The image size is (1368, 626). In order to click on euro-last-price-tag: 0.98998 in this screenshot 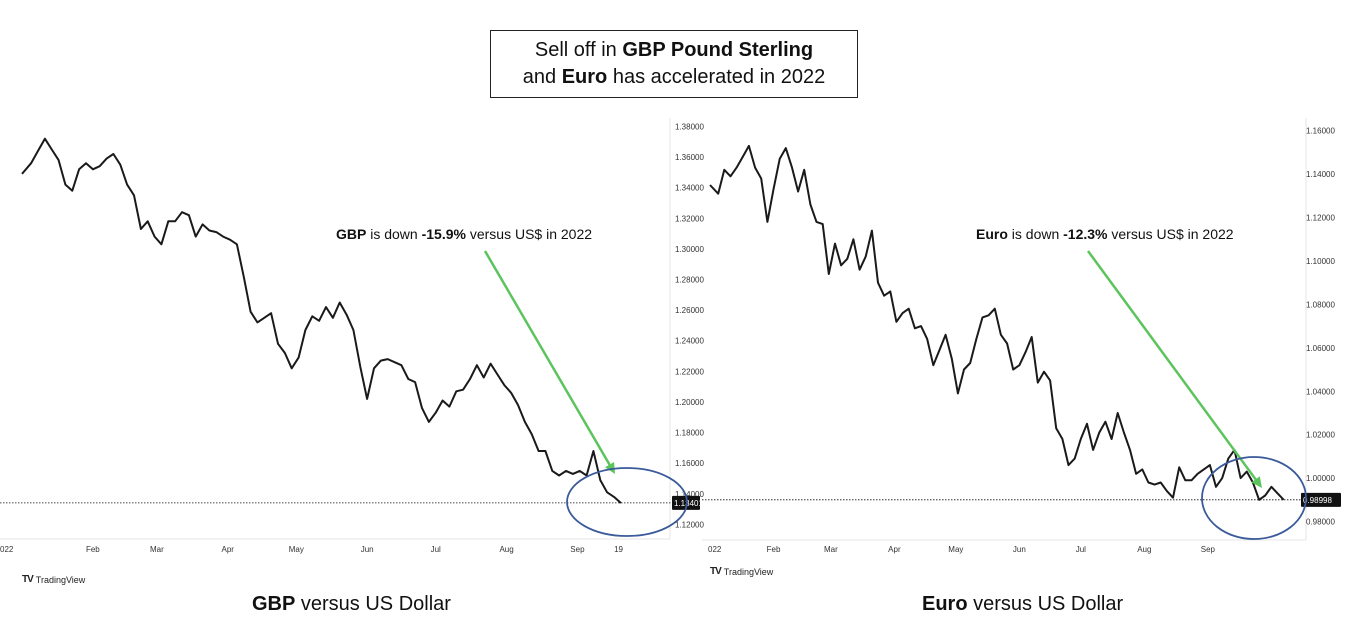, I will do `click(1321, 499)`.